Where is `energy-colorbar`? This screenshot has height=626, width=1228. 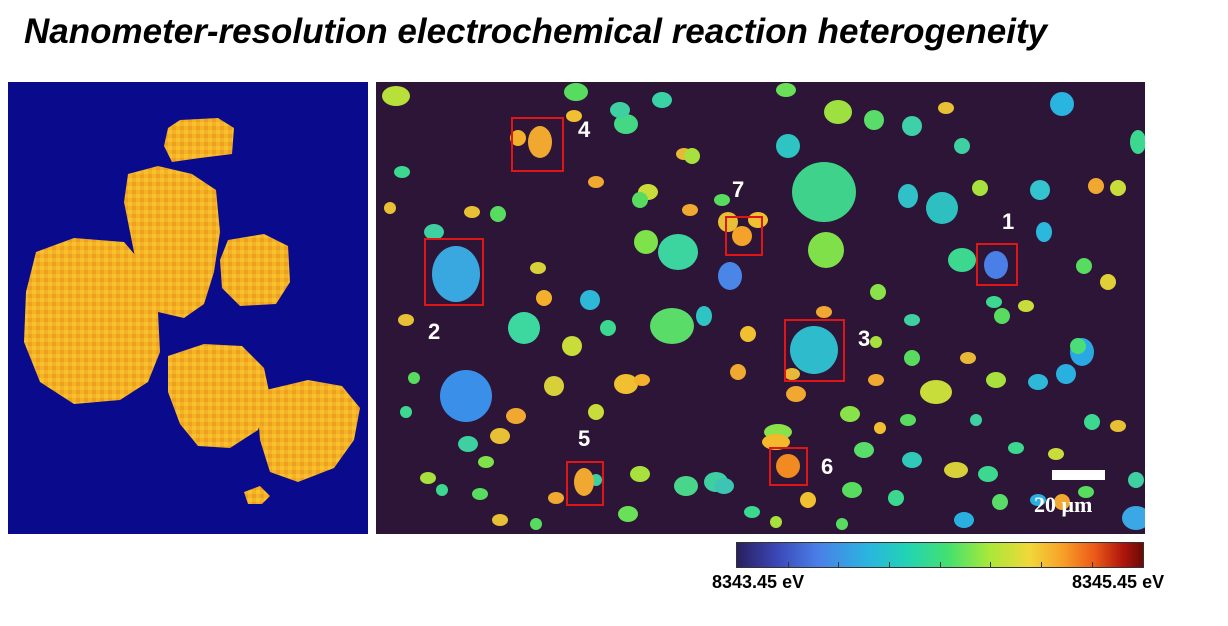 energy-colorbar is located at coordinates (940, 555).